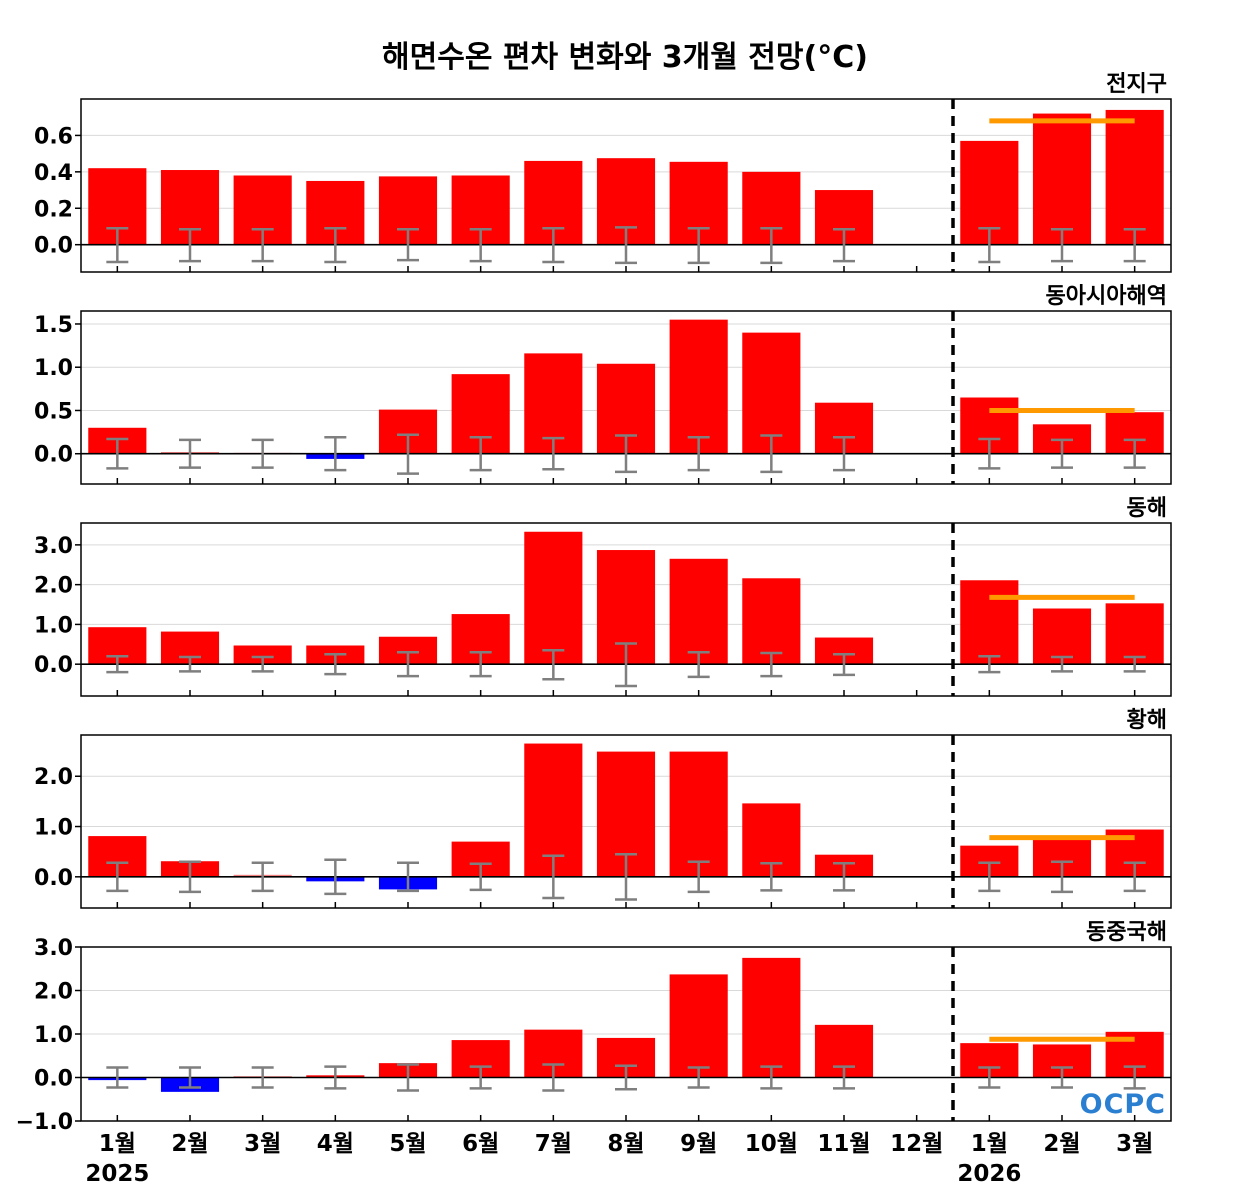  I want to click on panel-name: 동해, so click(1147, 508).